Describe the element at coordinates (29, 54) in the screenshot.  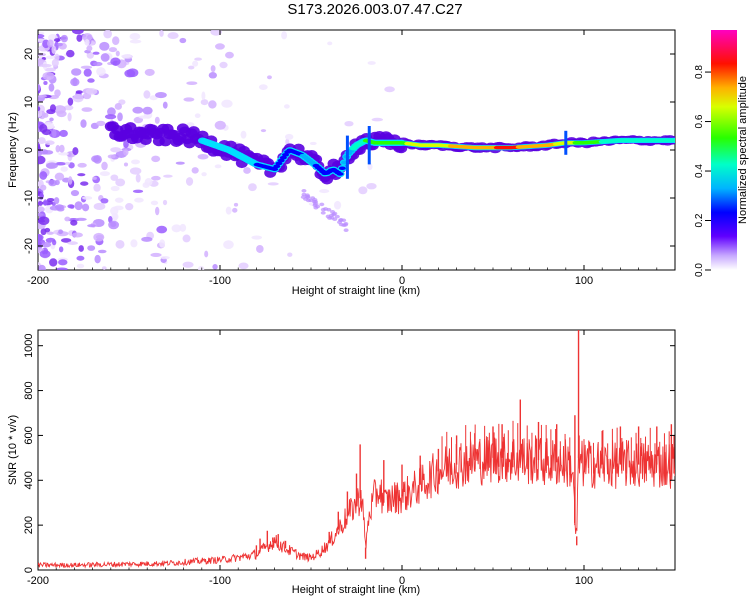
I see `y-tick-label: 20` at that location.